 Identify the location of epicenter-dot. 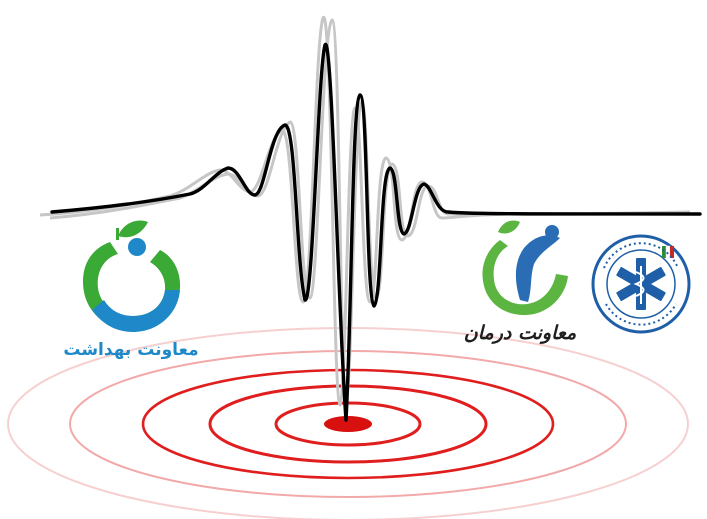
(348, 424).